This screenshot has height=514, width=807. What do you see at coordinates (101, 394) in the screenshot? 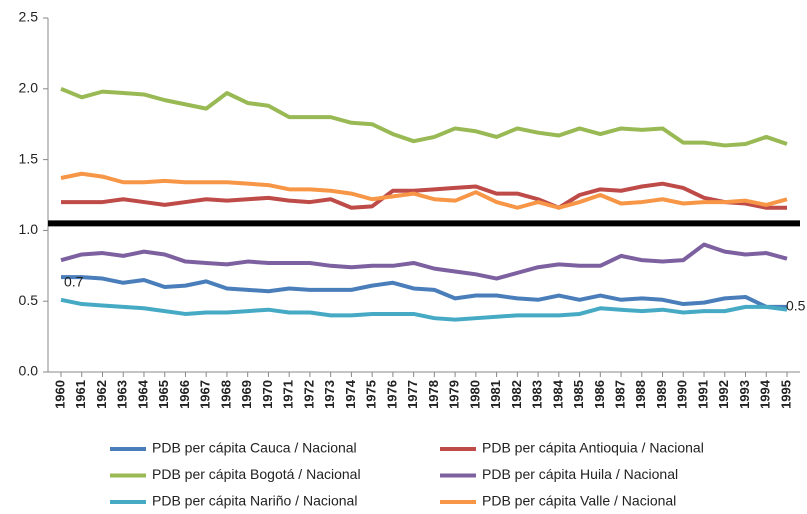
I see `x-tick-label: 1962` at bounding box center [101, 394].